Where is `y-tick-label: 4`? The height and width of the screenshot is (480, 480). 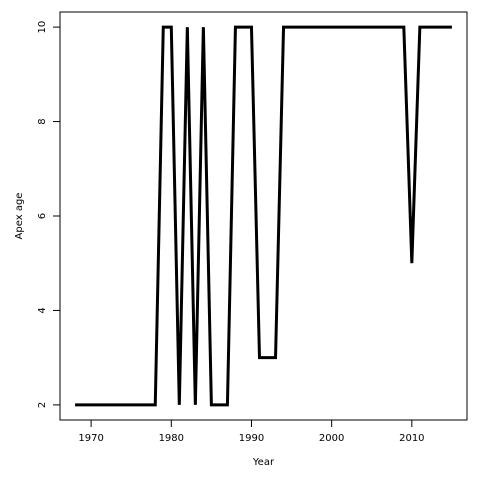
y-tick-label: 4 is located at coordinates (42, 310).